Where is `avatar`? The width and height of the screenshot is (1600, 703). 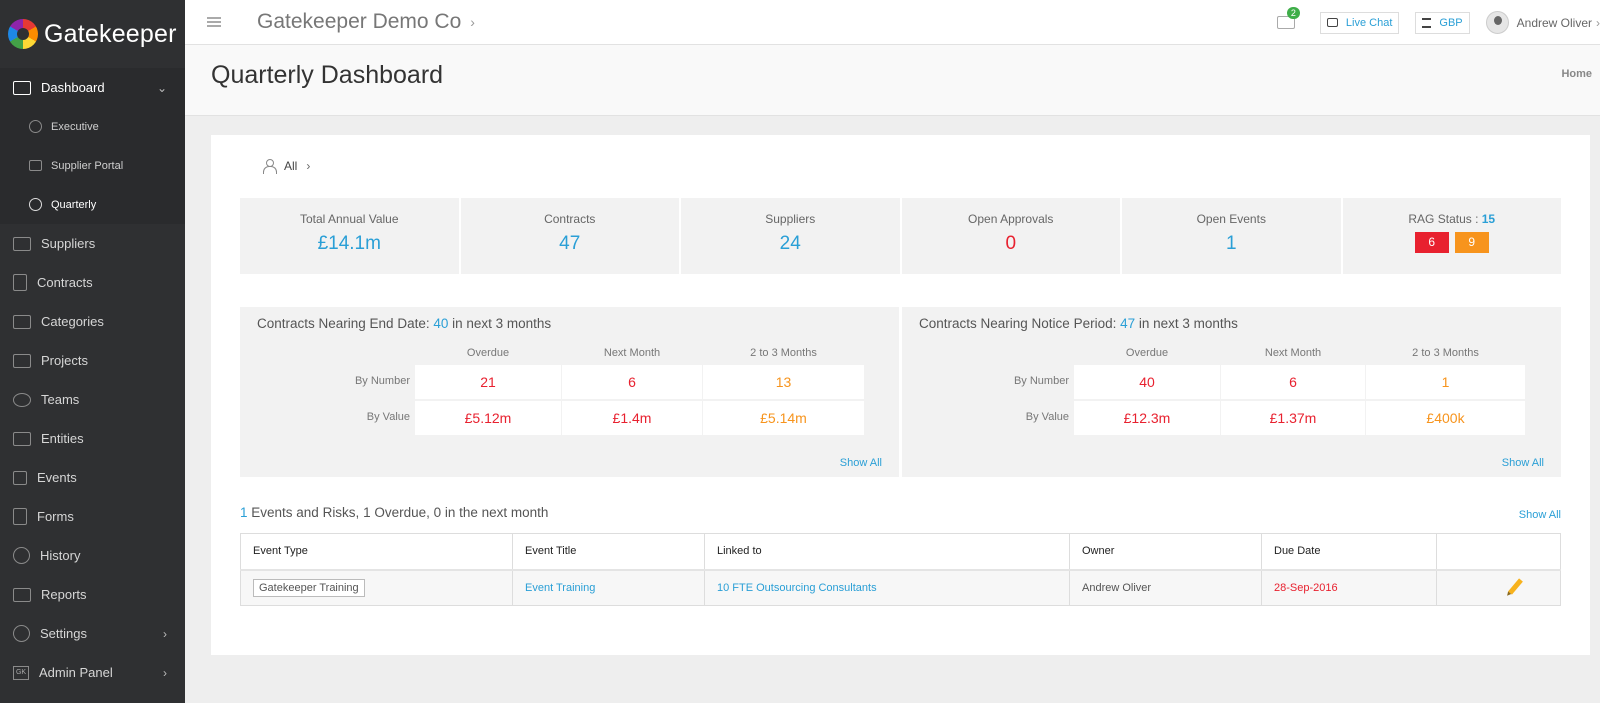
avatar is located at coordinates (1497, 22).